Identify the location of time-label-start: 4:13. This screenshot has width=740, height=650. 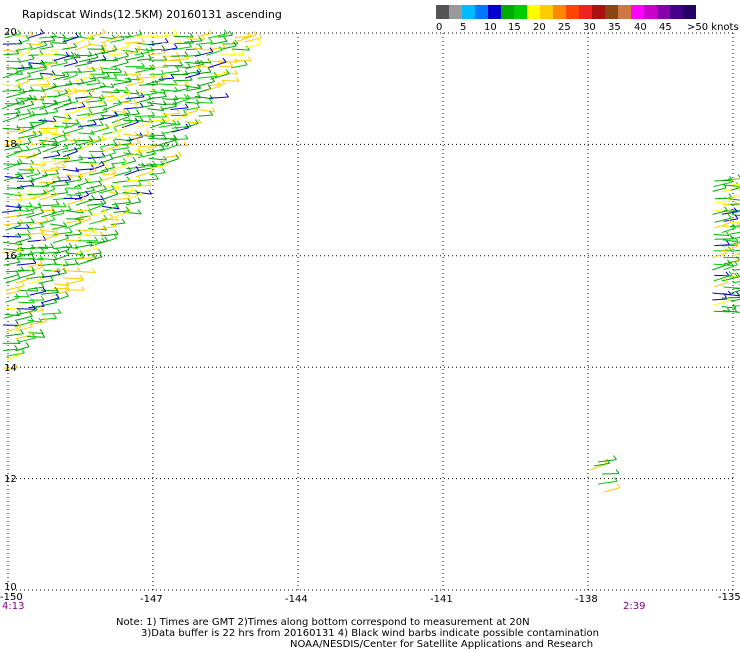
(13, 606).